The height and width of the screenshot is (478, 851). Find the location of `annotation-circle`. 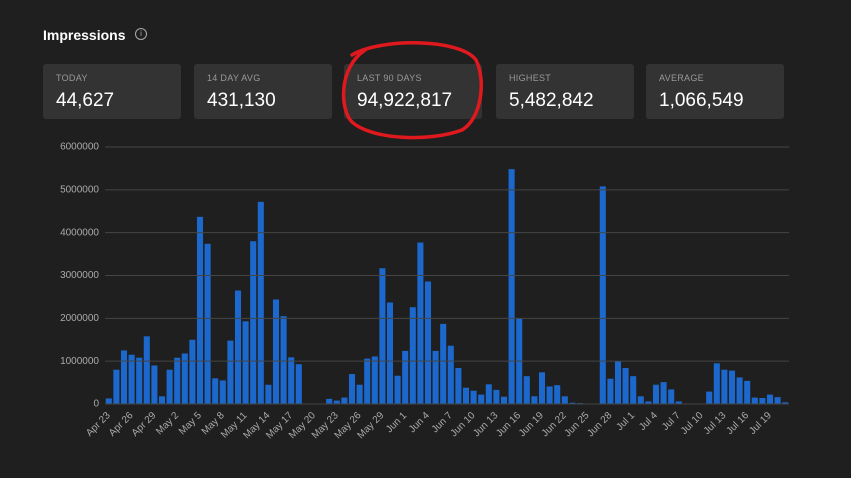

annotation-circle is located at coordinates (412, 90).